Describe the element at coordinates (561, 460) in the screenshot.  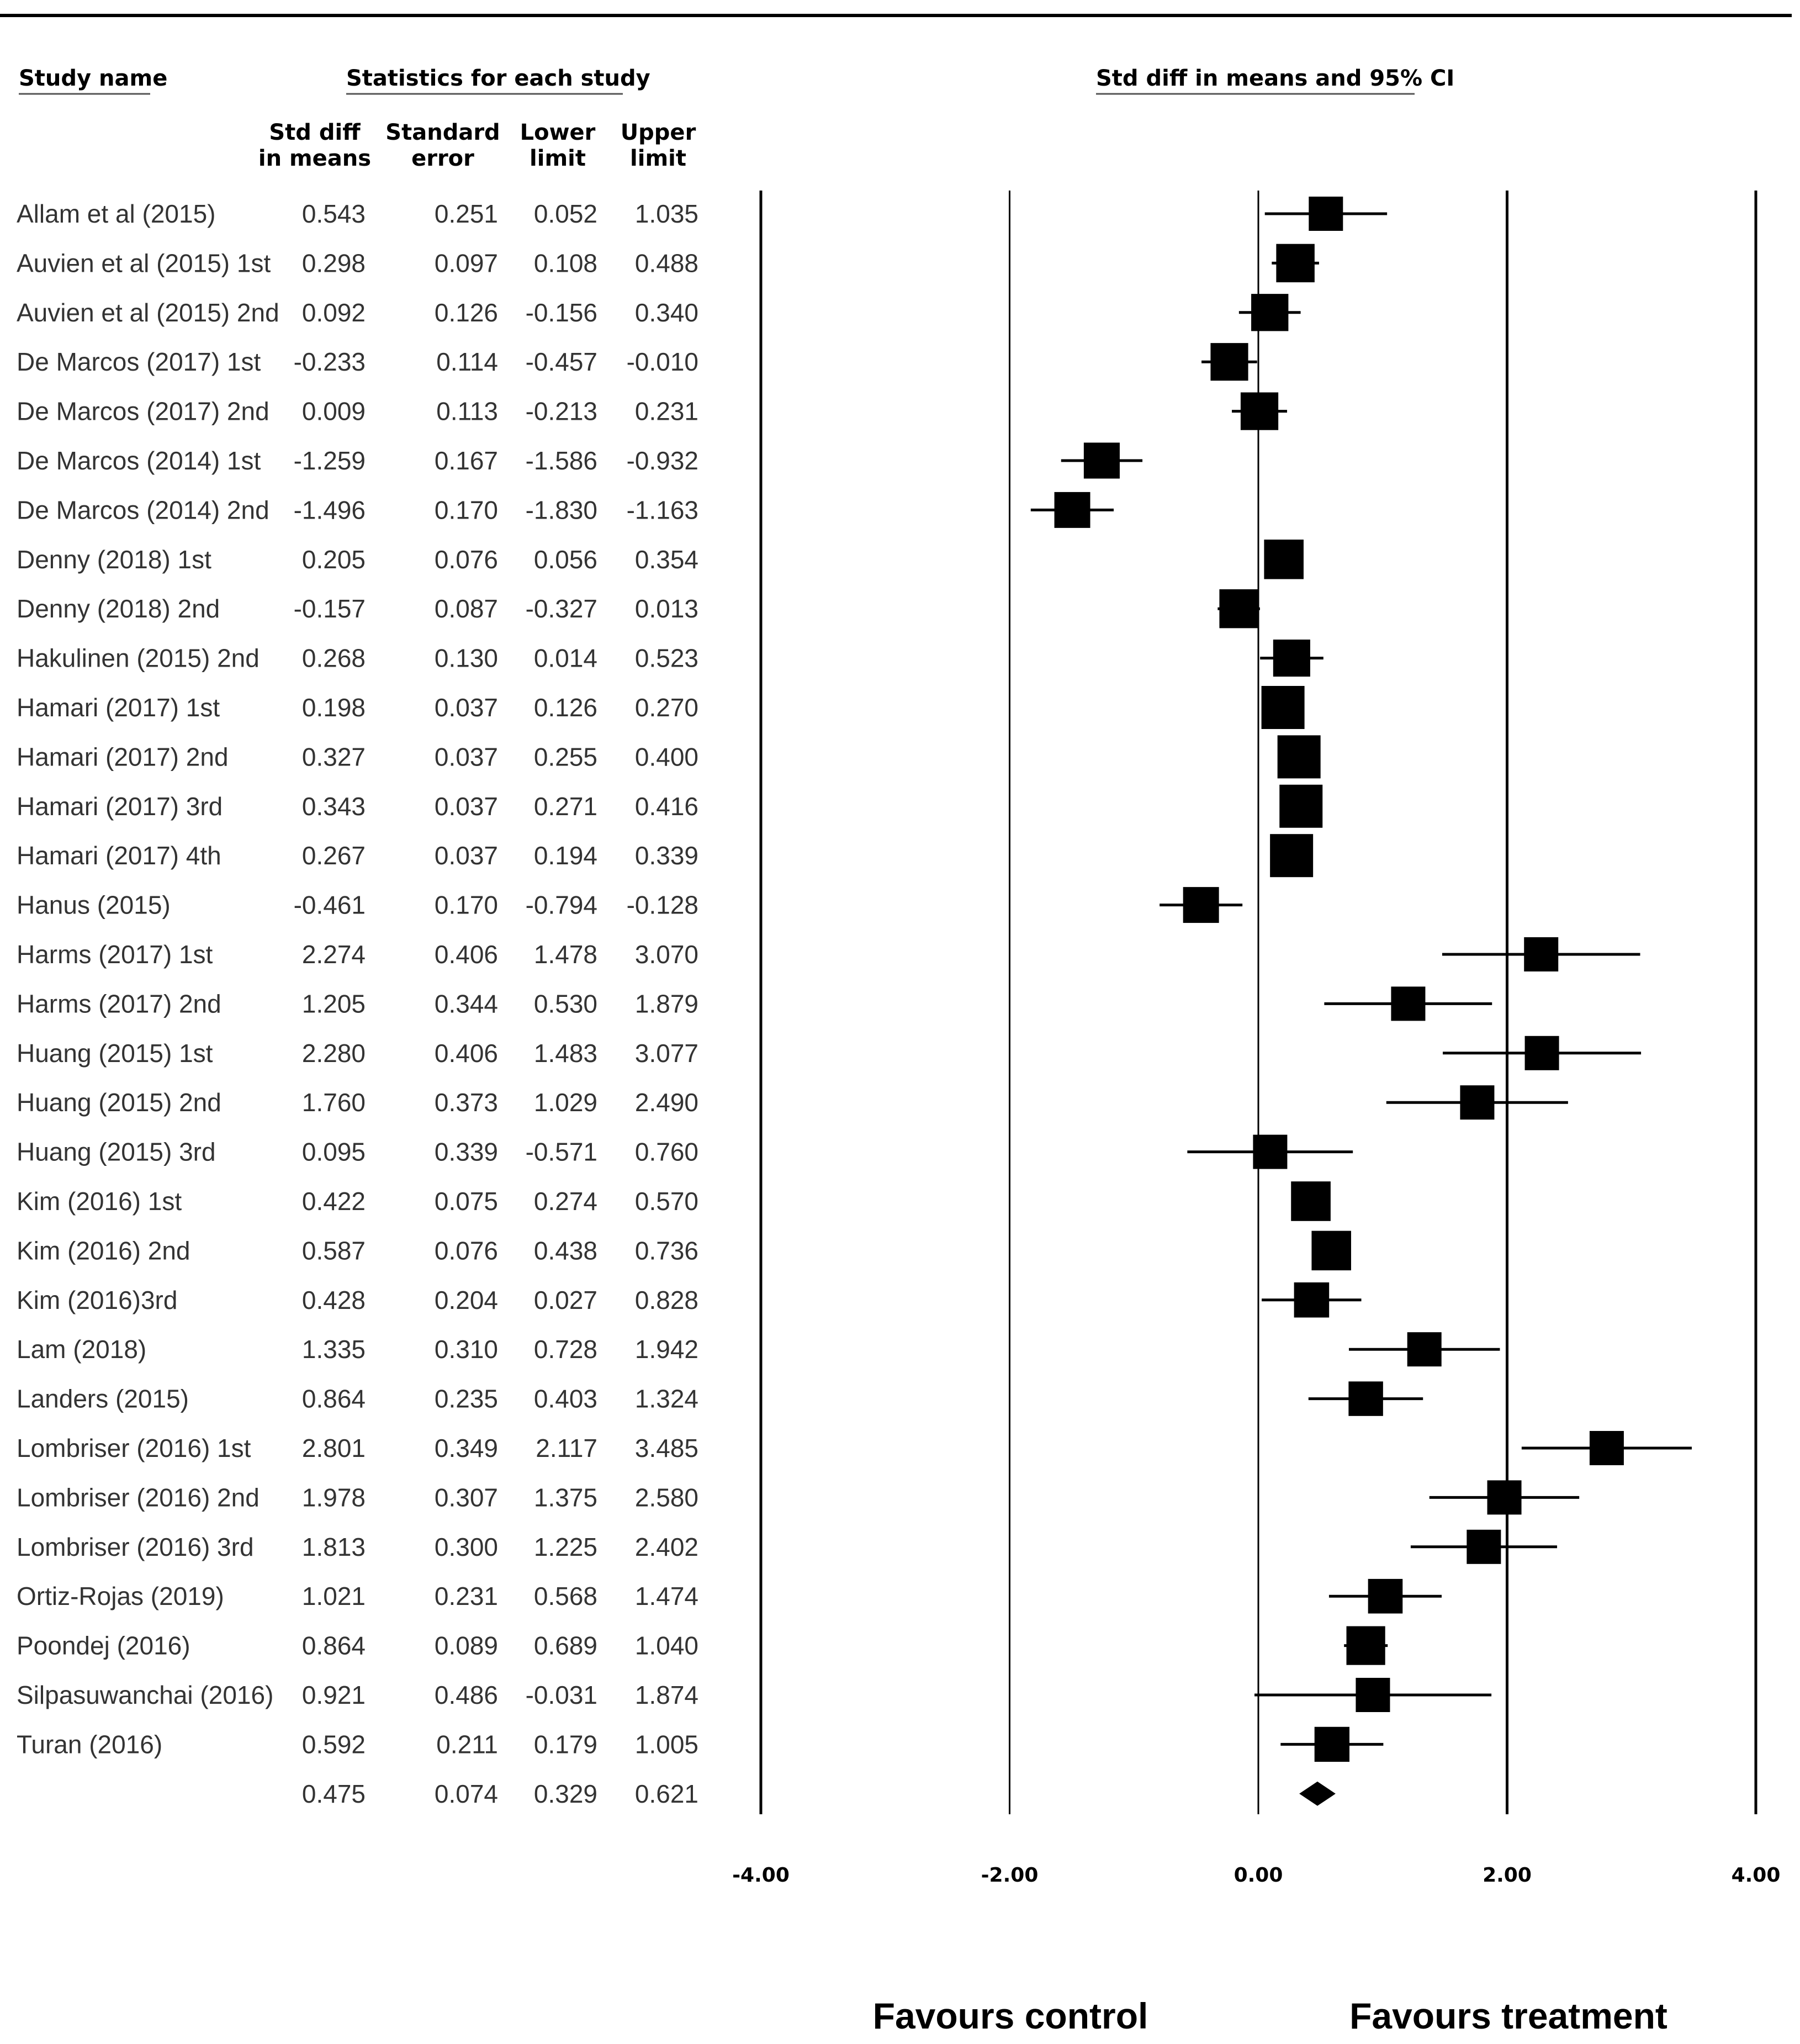
I see `study-lower-cell: -1.586` at that location.